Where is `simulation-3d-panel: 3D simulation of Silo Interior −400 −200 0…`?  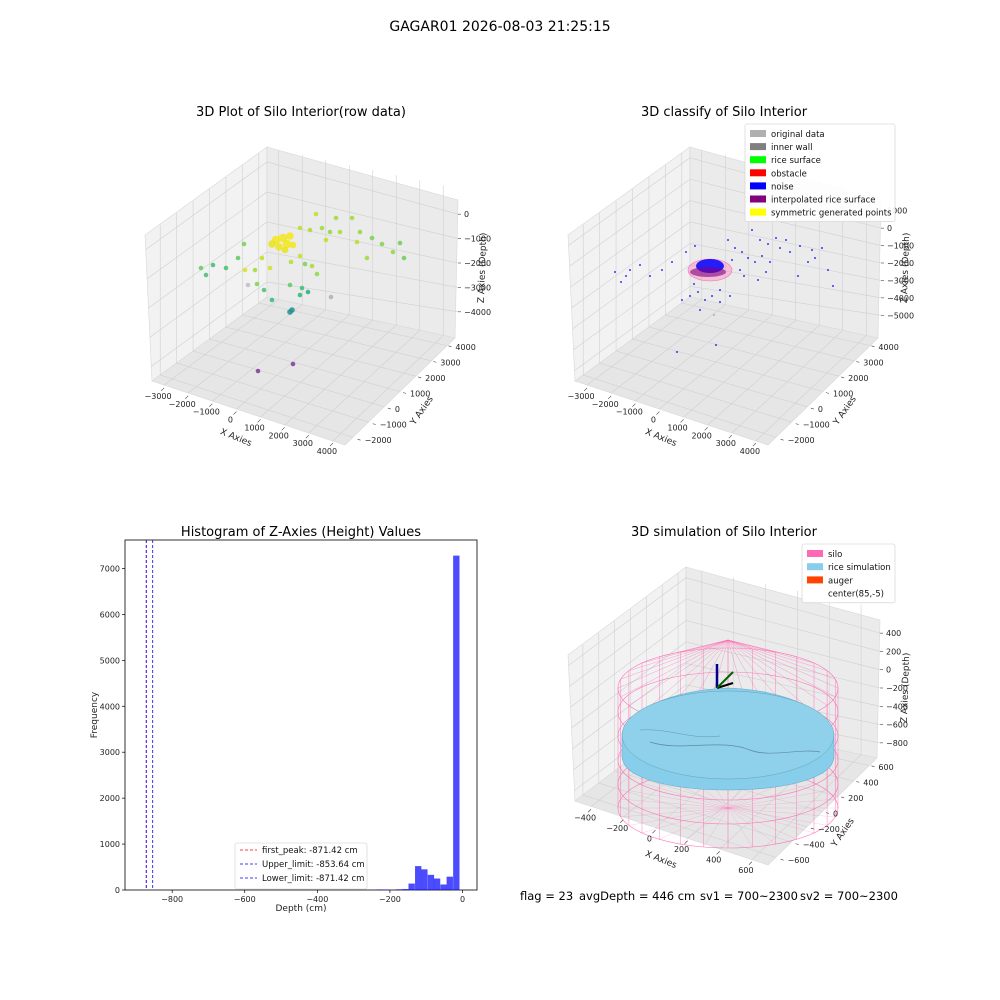
simulation-3d-panel: 3D simulation of Silo Interior −400 −200 0… is located at coordinates (739, 700).